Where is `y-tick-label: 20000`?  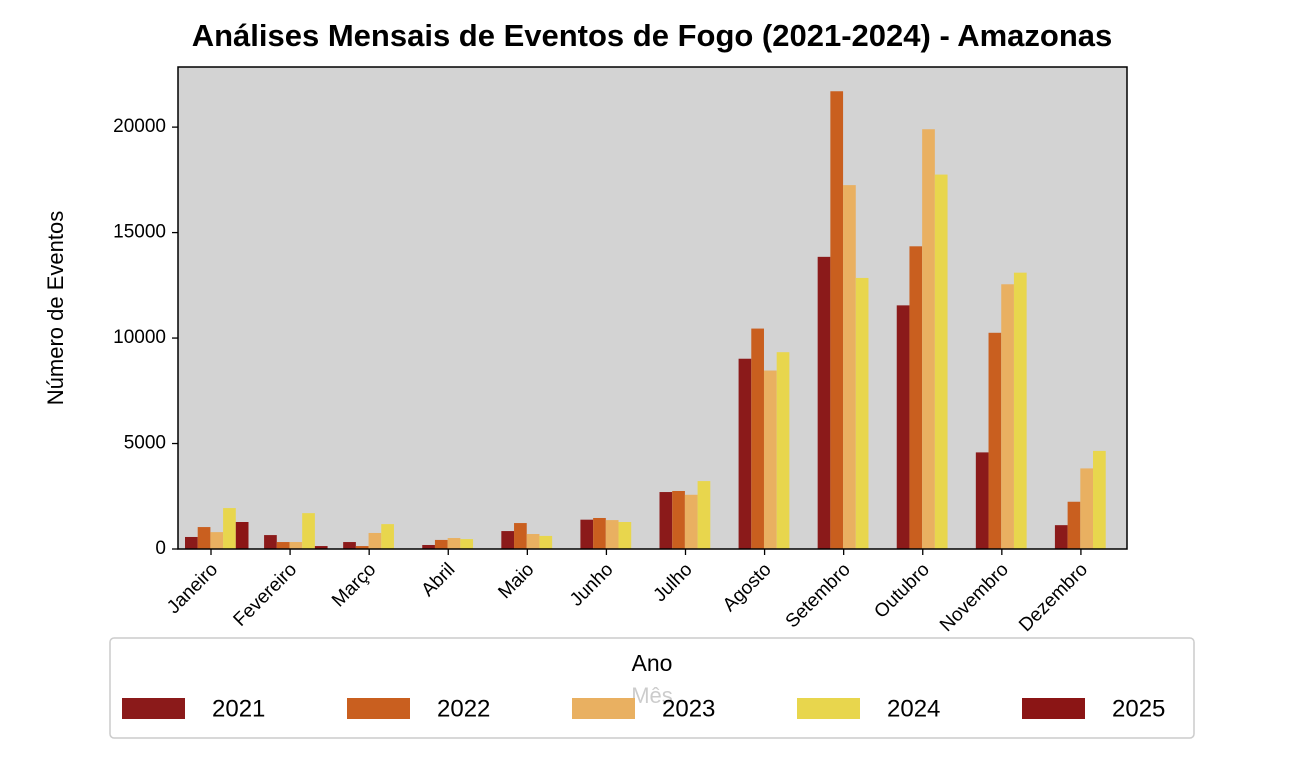 y-tick-label: 20000 is located at coordinates (139, 126).